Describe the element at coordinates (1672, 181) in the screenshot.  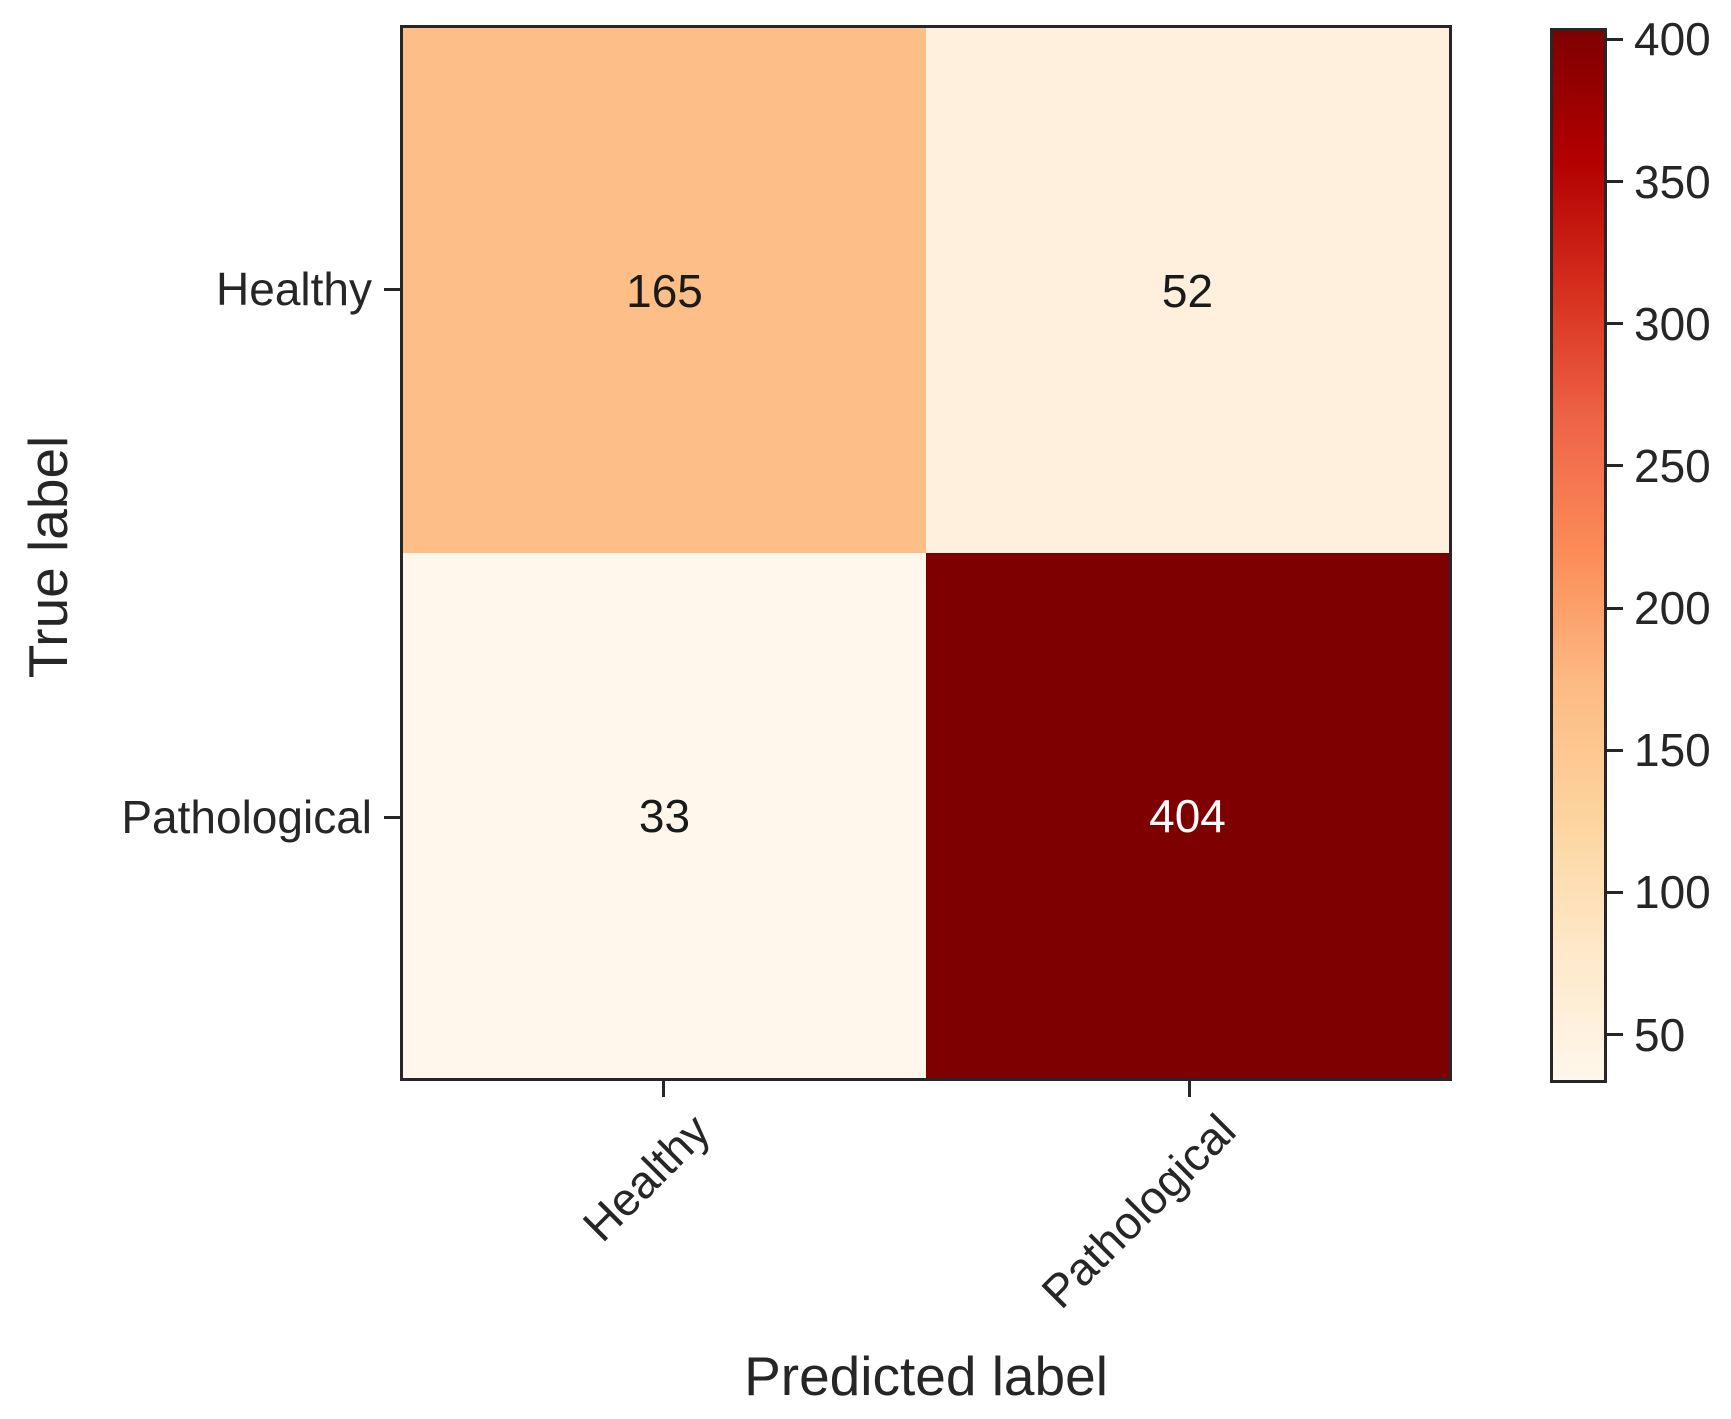
I see `colorbar-tick-label-350: 350` at that location.